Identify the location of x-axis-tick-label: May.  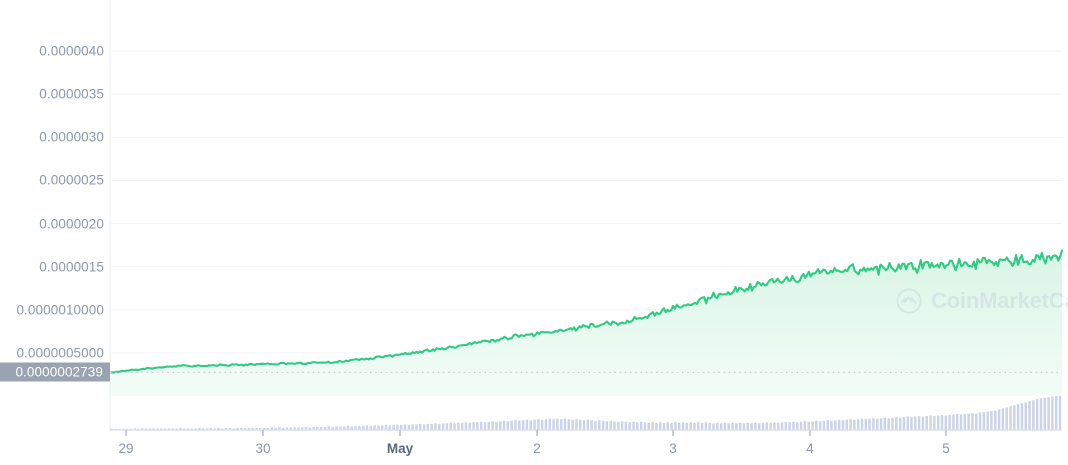
(400, 448).